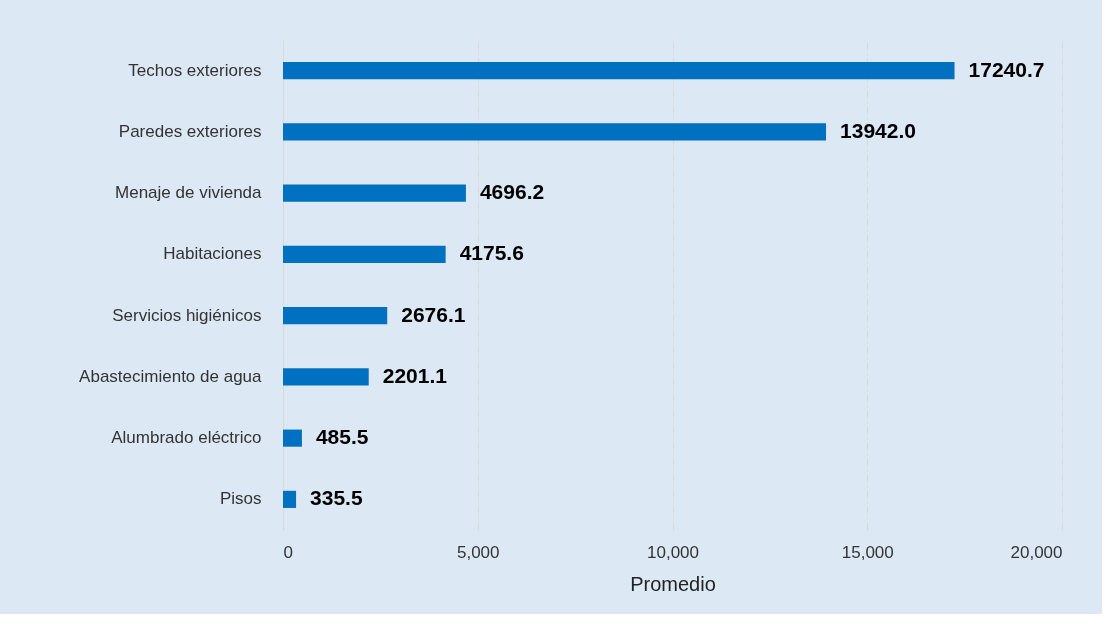 The width and height of the screenshot is (1114, 635). I want to click on x-tick-label: 15,000, so click(867, 552).